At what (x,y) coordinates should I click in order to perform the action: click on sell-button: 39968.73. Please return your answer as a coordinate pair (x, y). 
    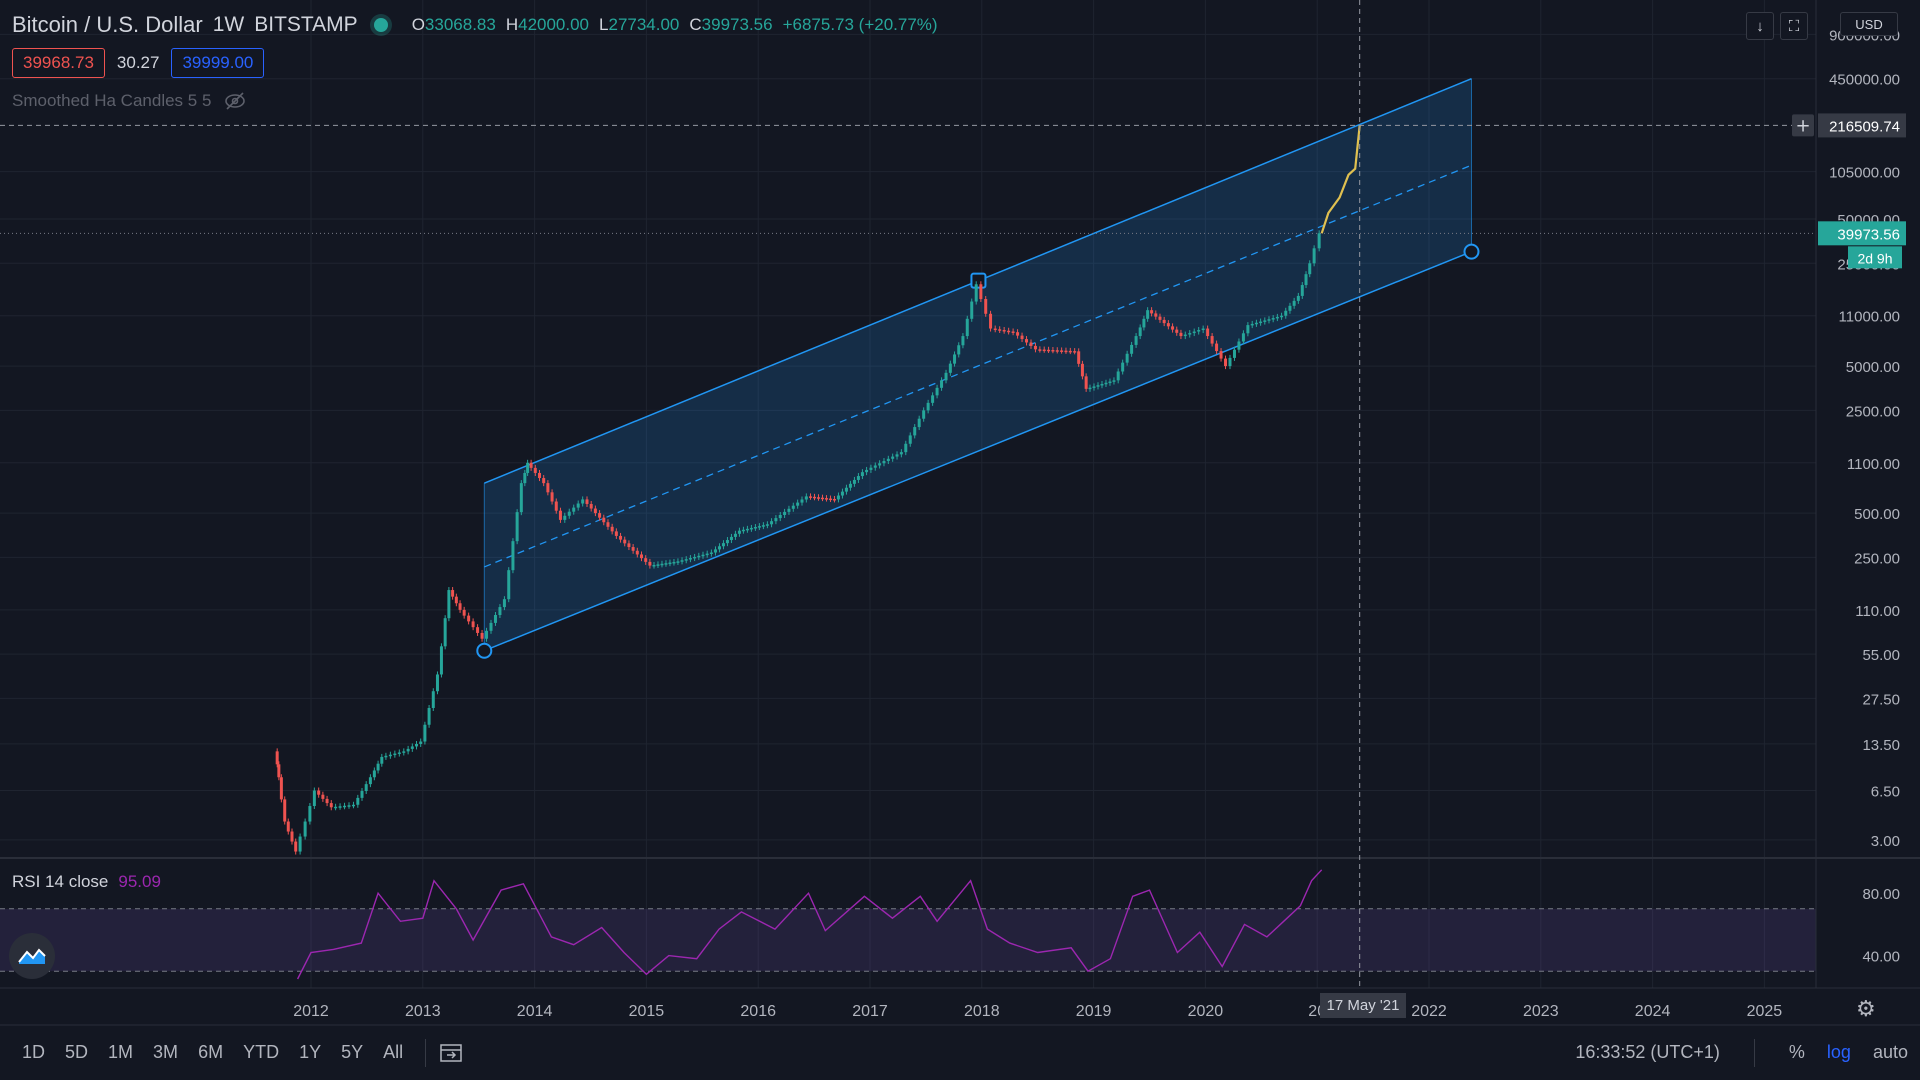
    Looking at the image, I should click on (58, 63).